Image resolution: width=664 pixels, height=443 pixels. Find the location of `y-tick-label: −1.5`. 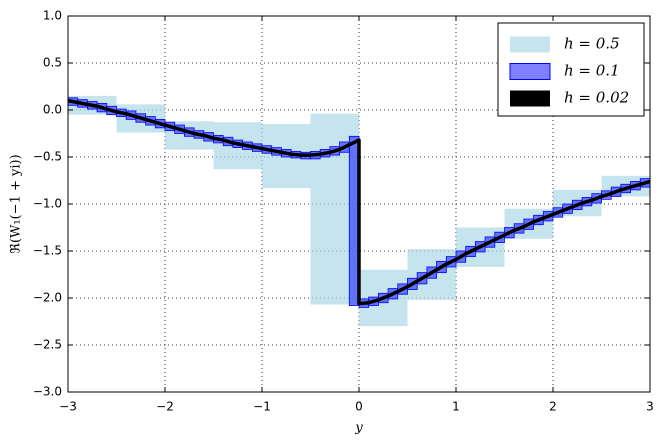

y-tick-label: −1.5 is located at coordinates (47, 251).